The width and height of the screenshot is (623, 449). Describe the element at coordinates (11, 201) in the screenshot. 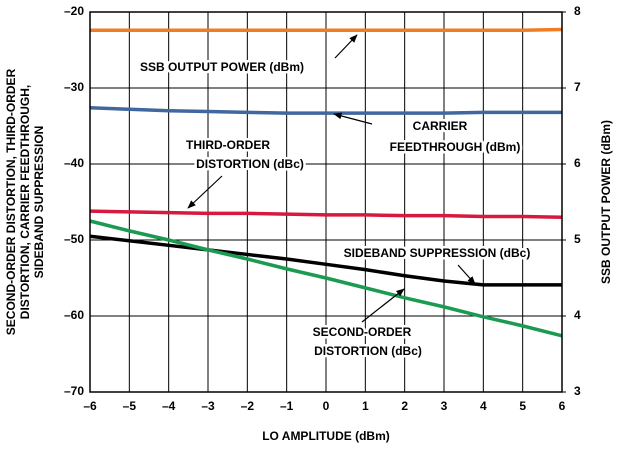

I see `y-axis-label-line: SECOND-ORDER DISTORTION, THIRD-ORDER` at that location.